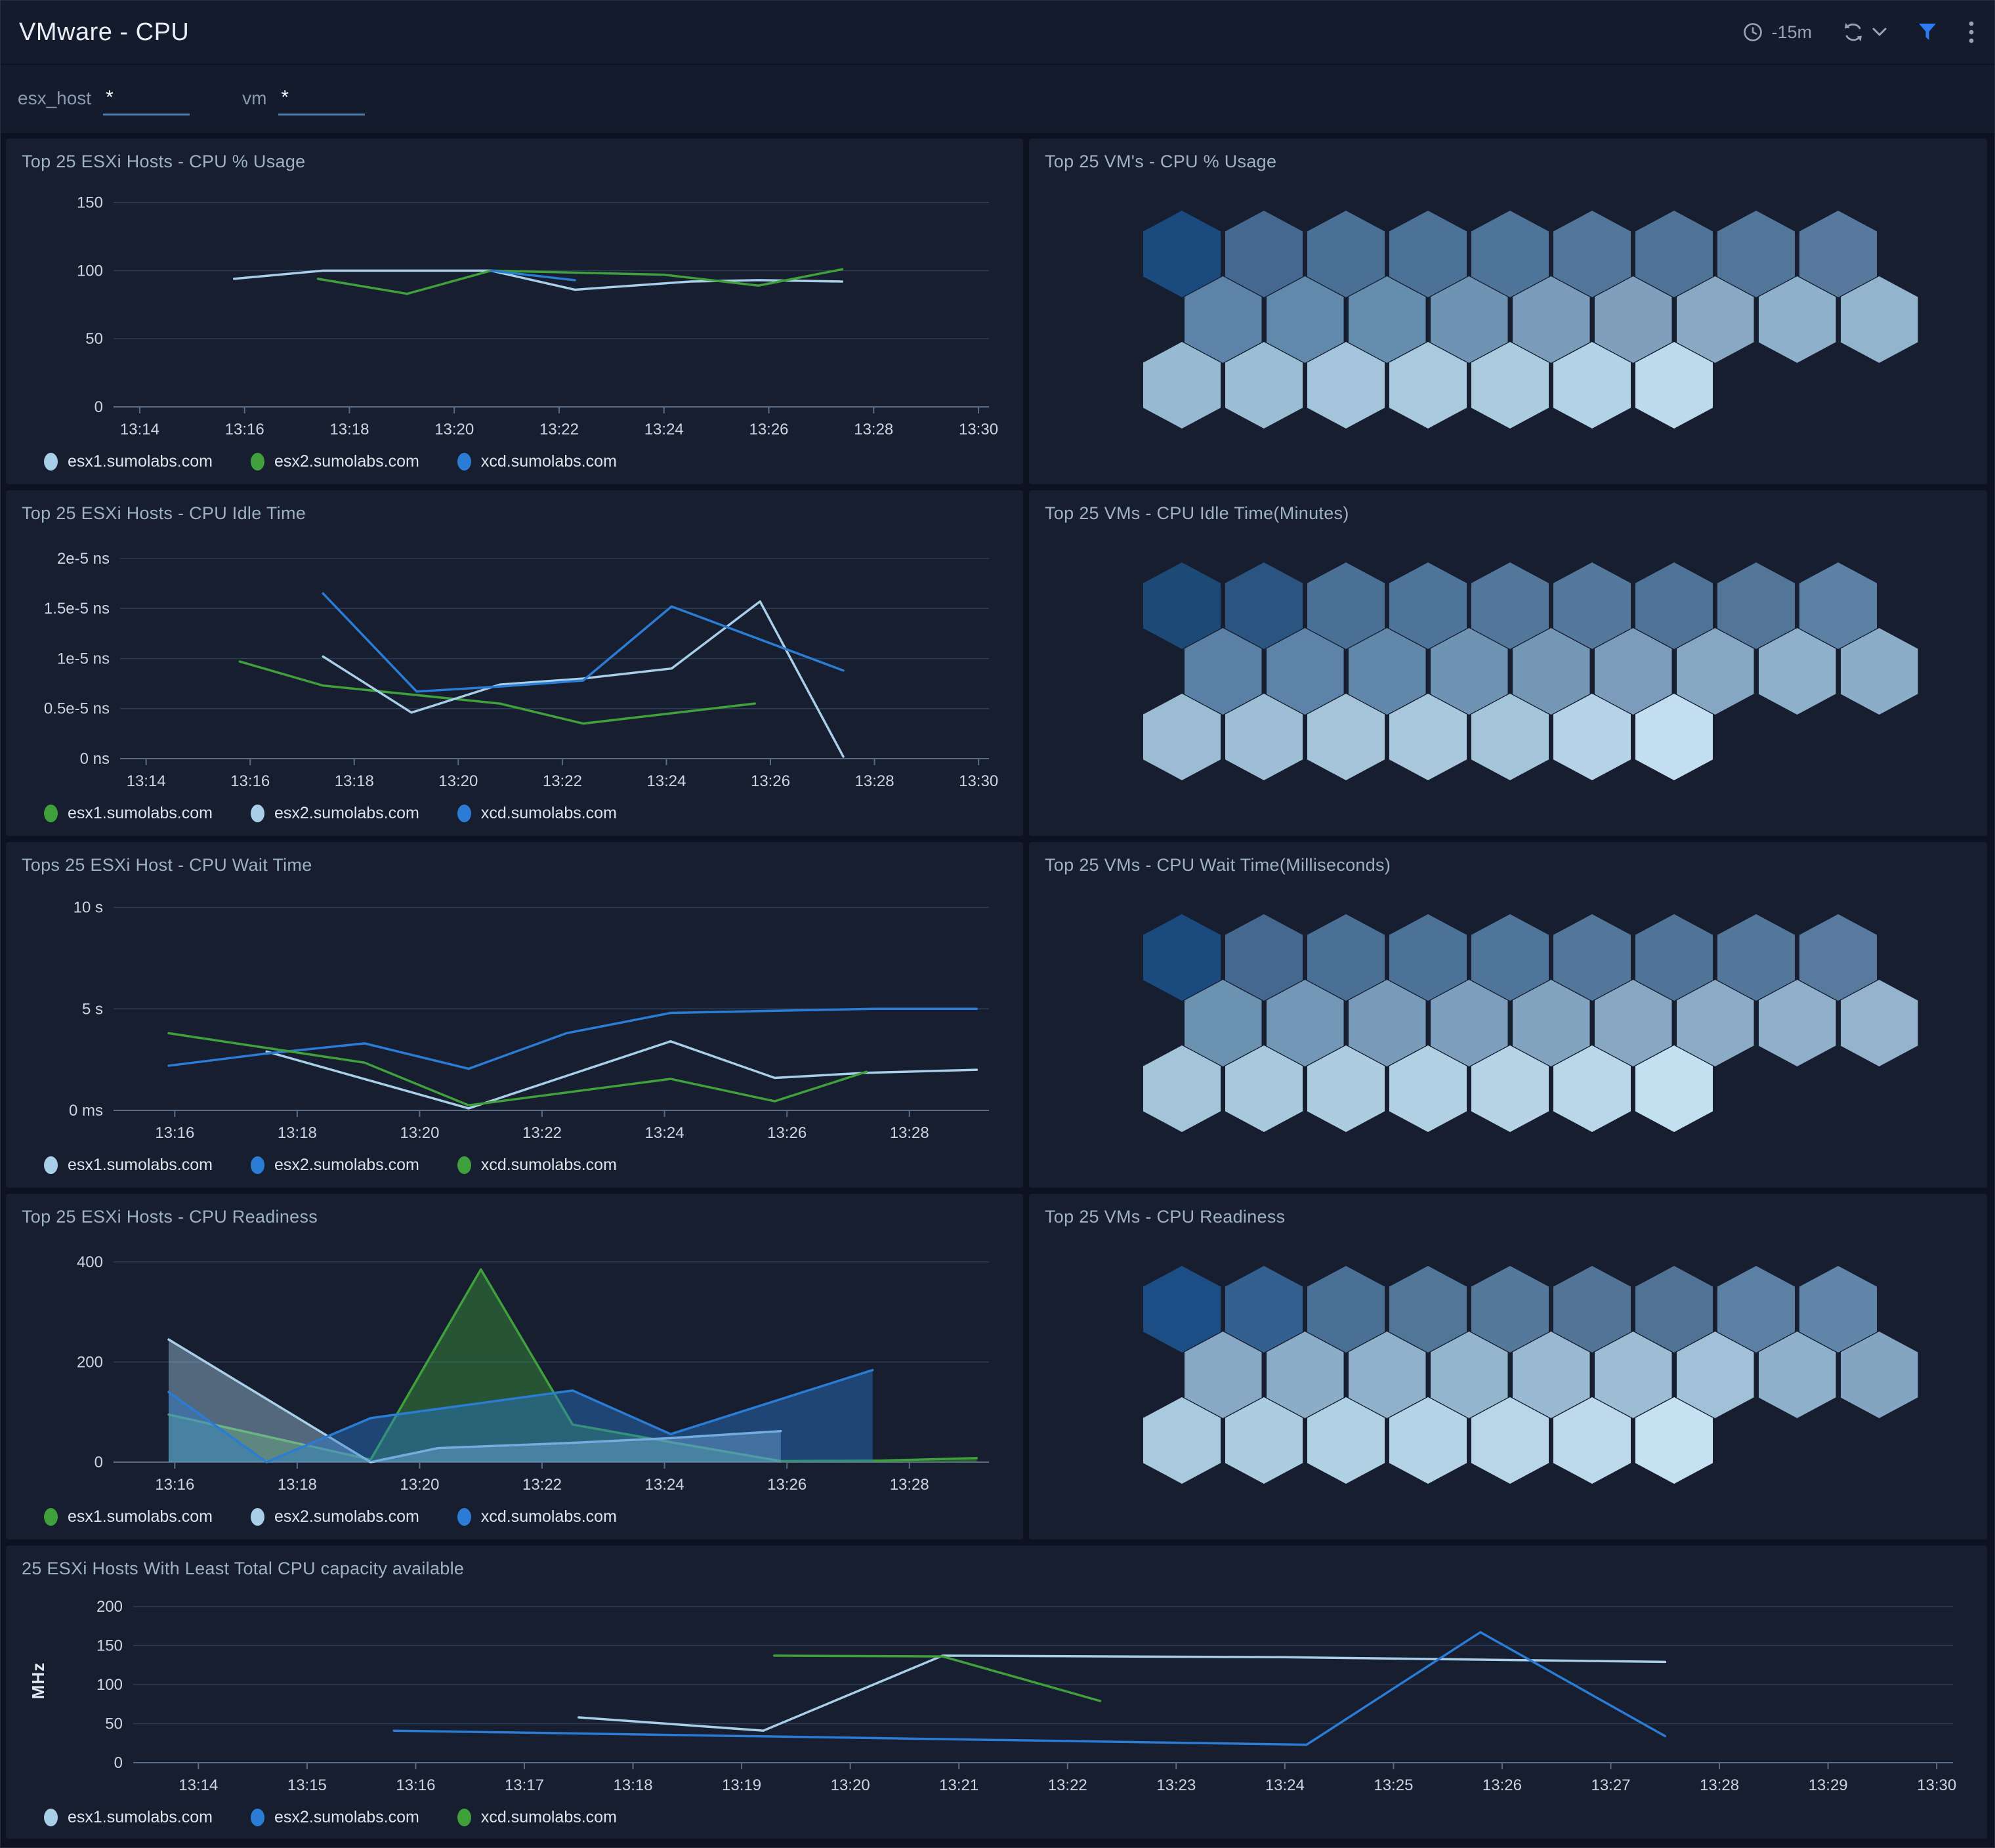 The height and width of the screenshot is (1848, 1995). What do you see at coordinates (1971, 32) in the screenshot?
I see `panel-menu-button` at bounding box center [1971, 32].